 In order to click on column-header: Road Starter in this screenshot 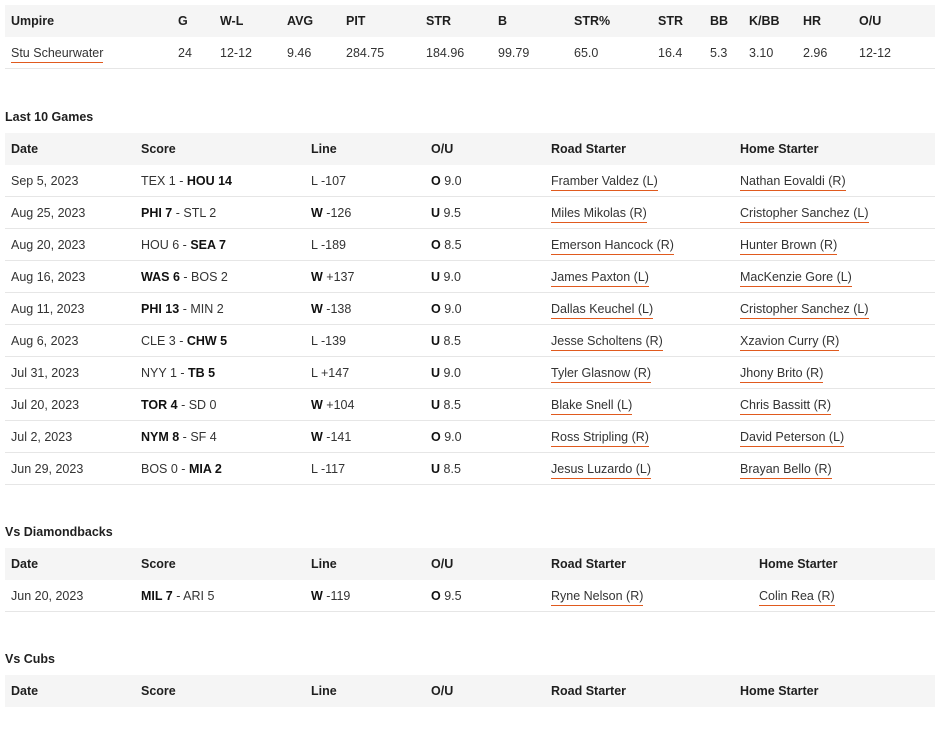, I will do `click(649, 564)`.